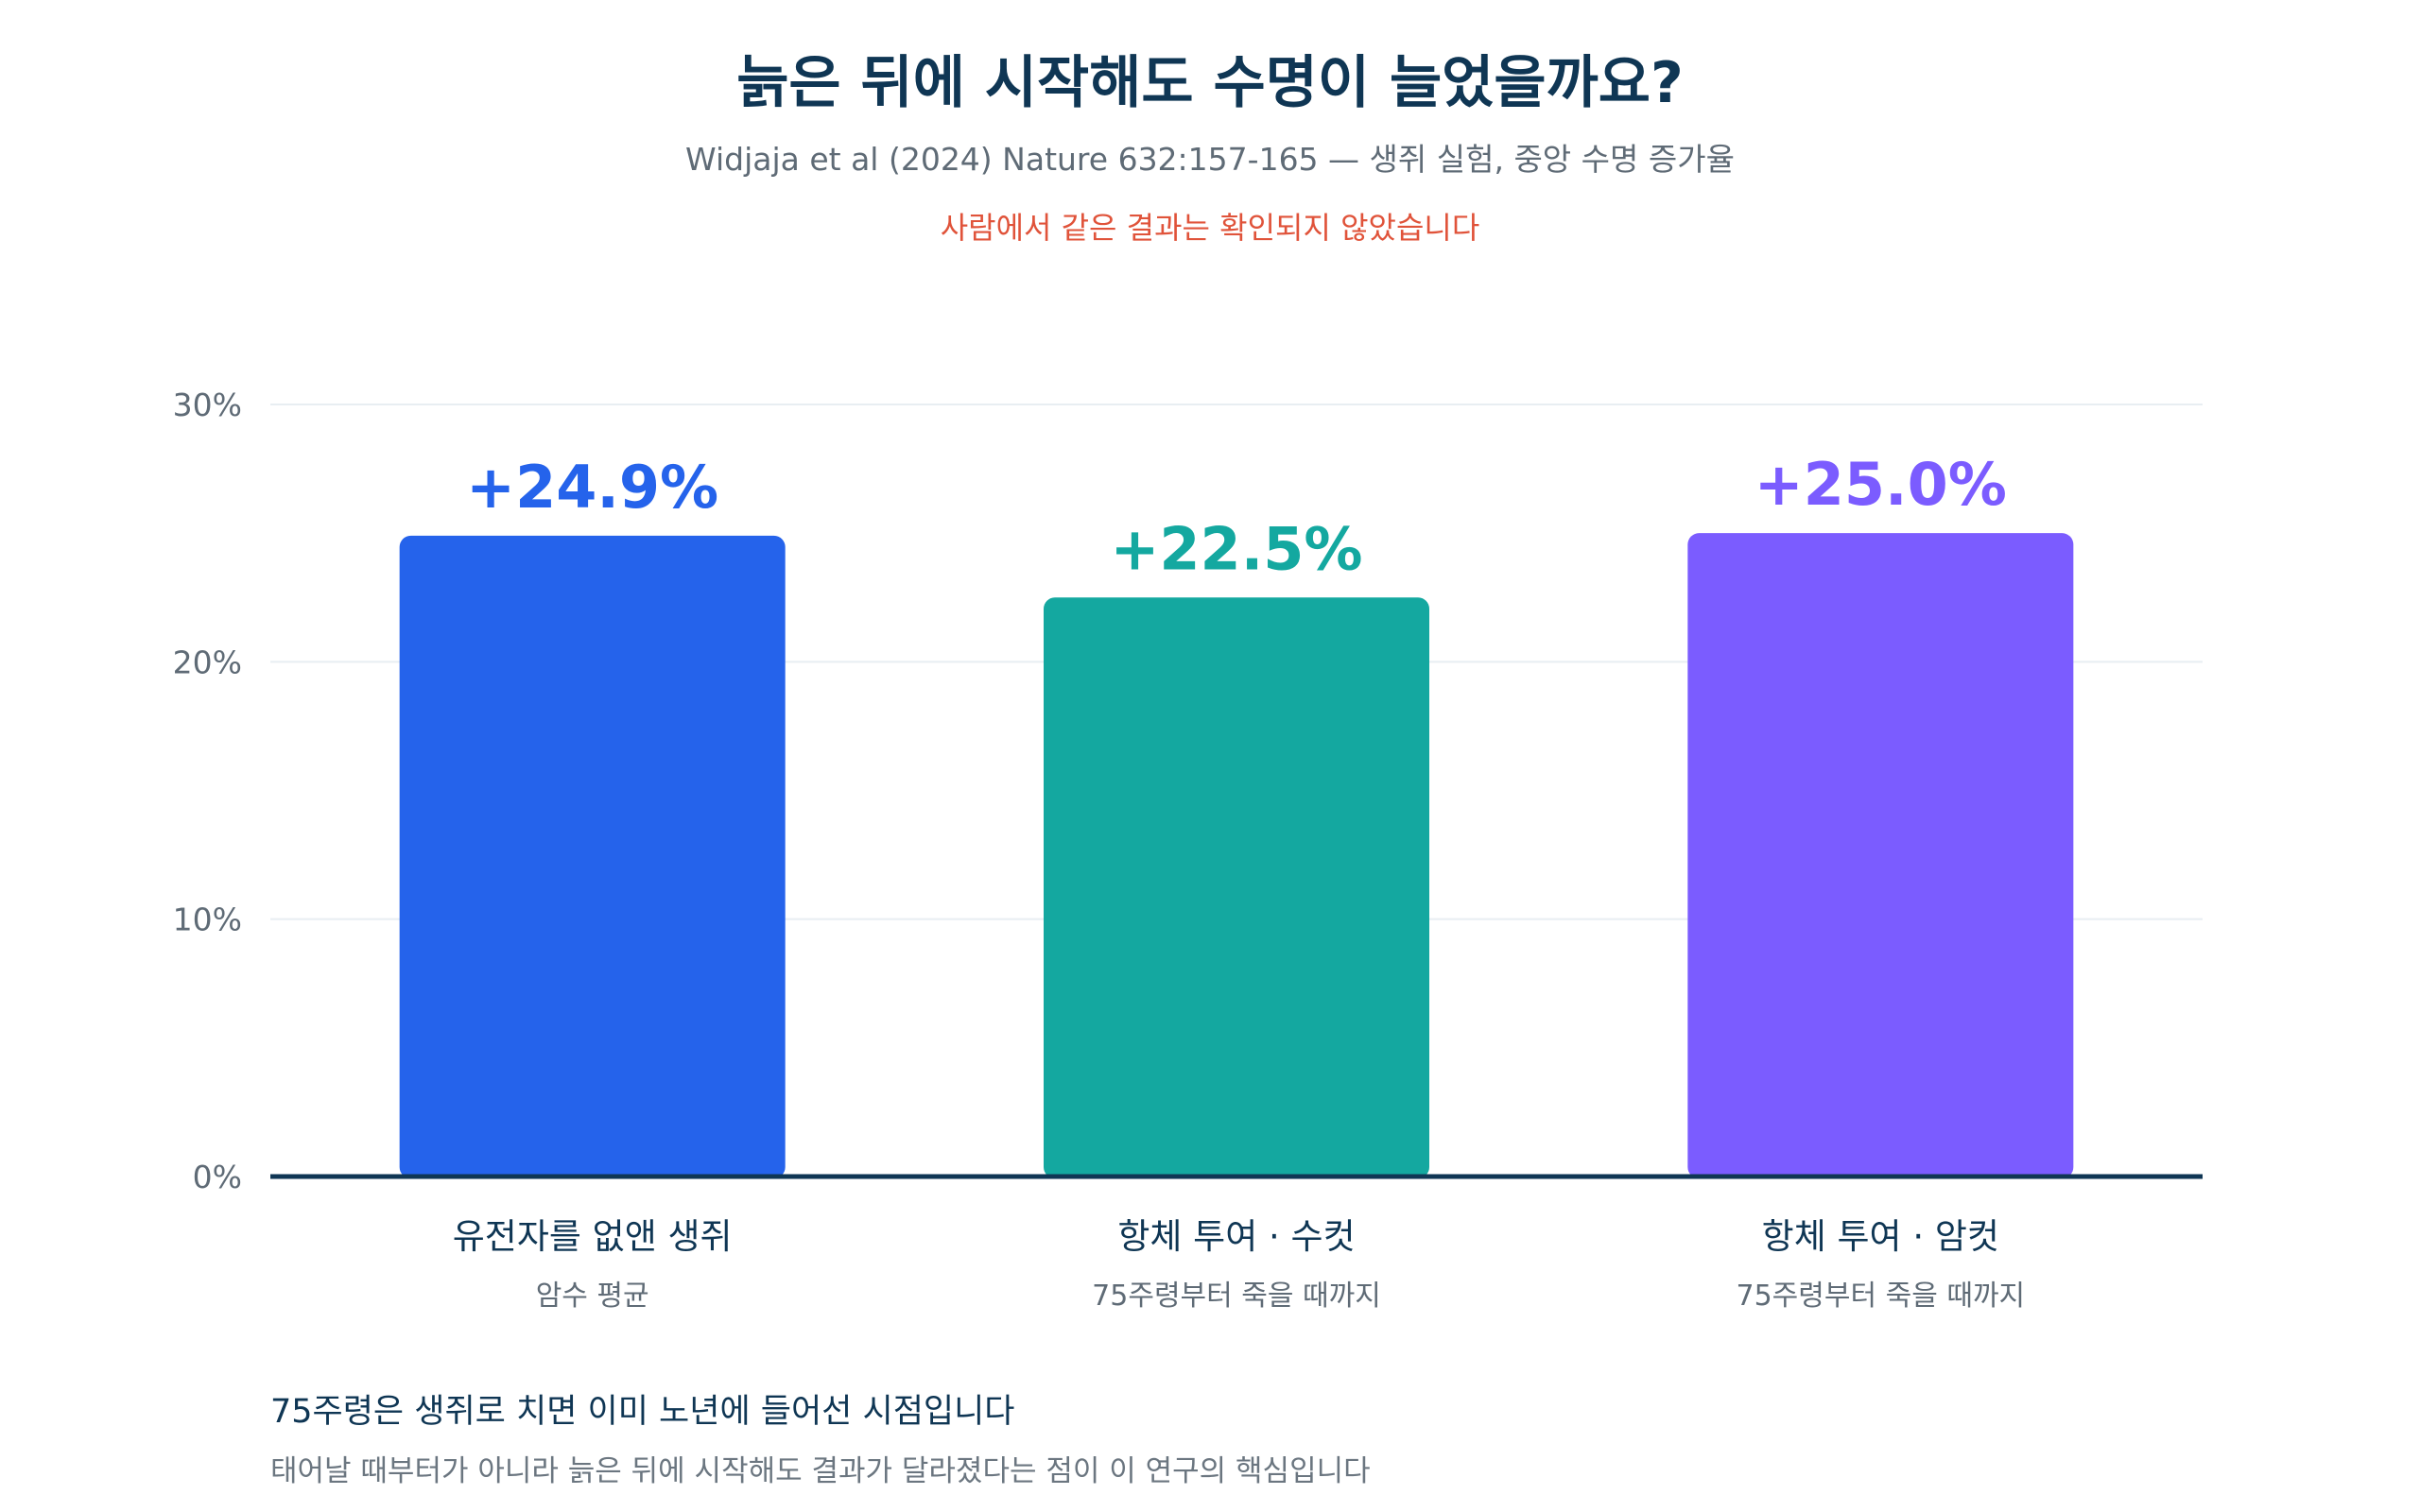 The width and height of the screenshot is (2420, 1512). What do you see at coordinates (1210, 228) in the screenshot?
I see `warning-note: 사람에서 같은 결과는 확인되지 않았습니다` at bounding box center [1210, 228].